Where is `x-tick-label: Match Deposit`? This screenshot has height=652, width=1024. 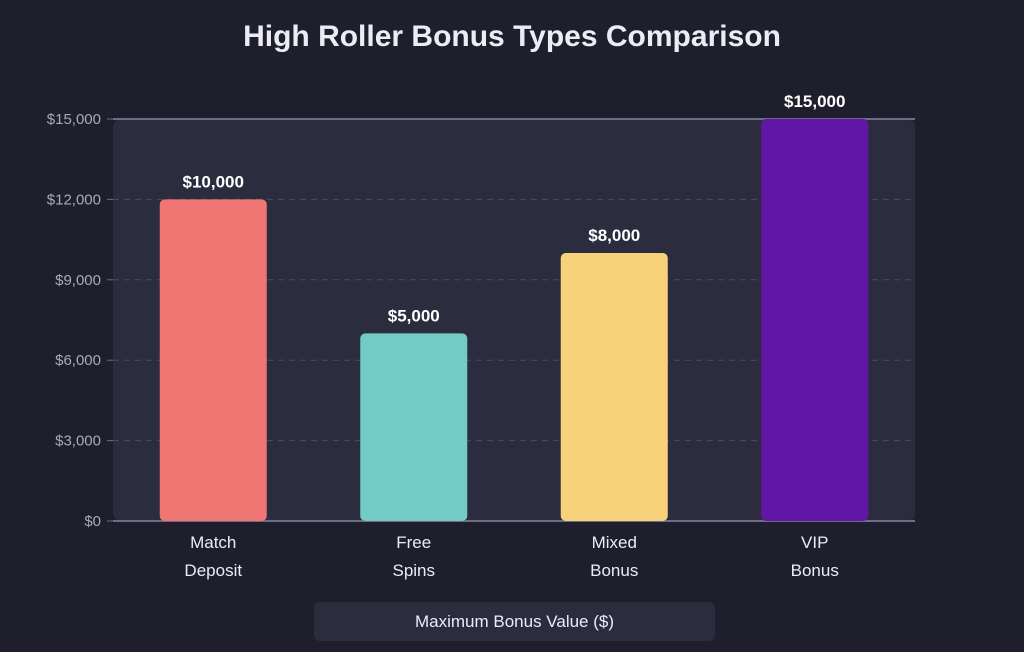 x-tick-label: Match Deposit is located at coordinates (213, 556).